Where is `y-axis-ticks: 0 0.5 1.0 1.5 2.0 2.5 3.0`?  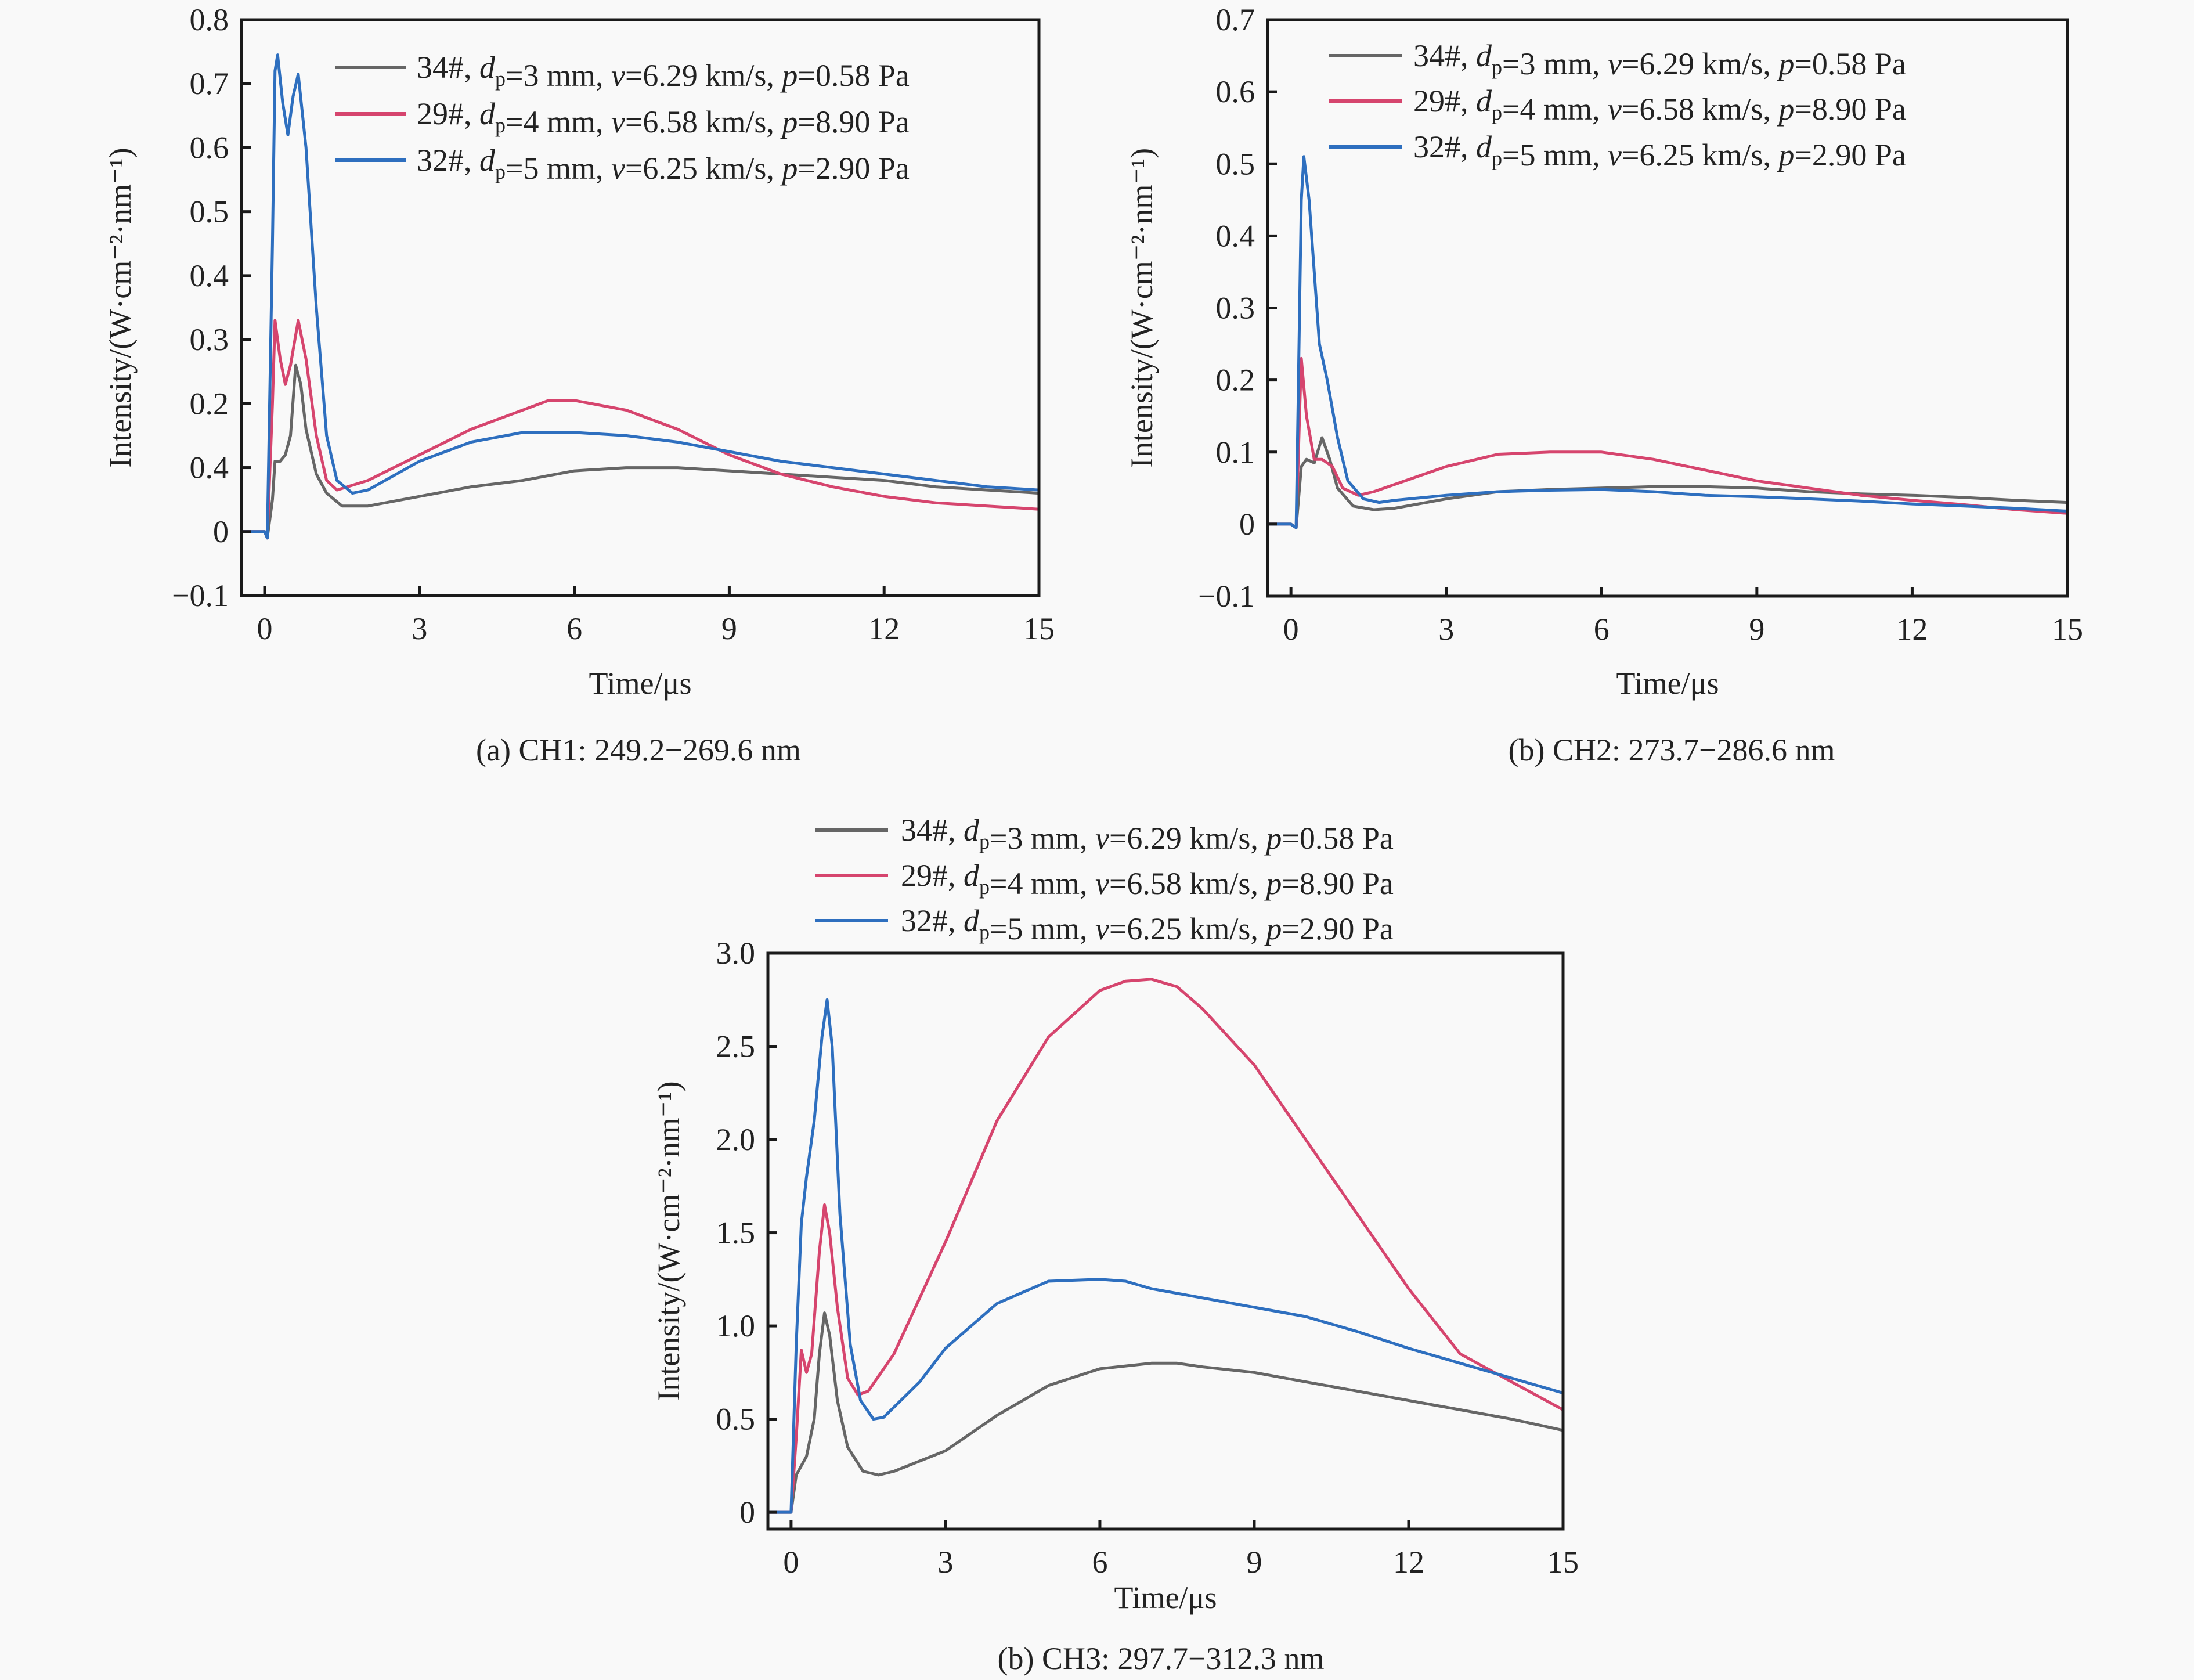
y-axis-ticks: 0 0.5 1.0 1.5 2.0 2.5 3.0 is located at coordinates (746, 1233).